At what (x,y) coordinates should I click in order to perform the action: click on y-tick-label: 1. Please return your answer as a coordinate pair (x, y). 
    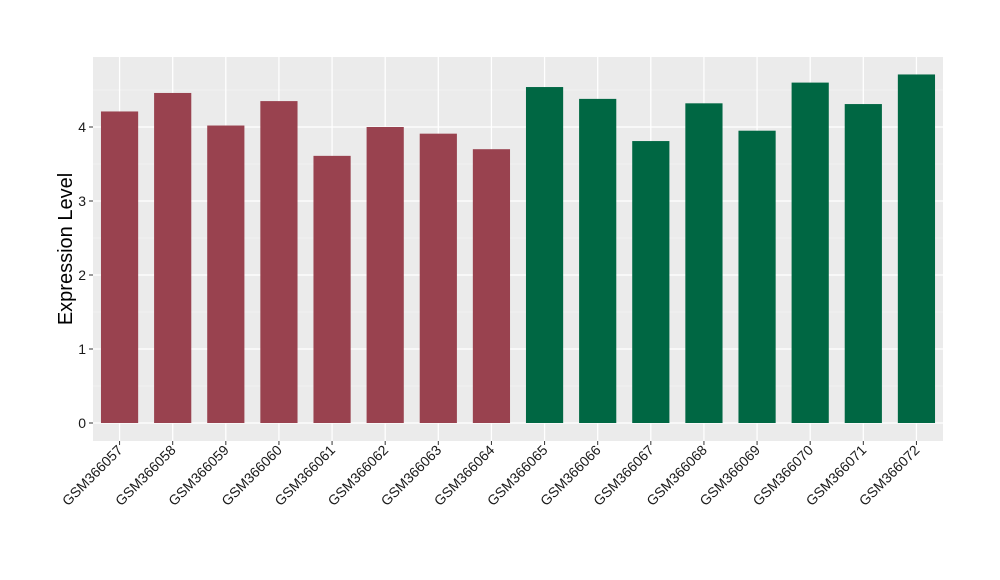
    Looking at the image, I should click on (82, 349).